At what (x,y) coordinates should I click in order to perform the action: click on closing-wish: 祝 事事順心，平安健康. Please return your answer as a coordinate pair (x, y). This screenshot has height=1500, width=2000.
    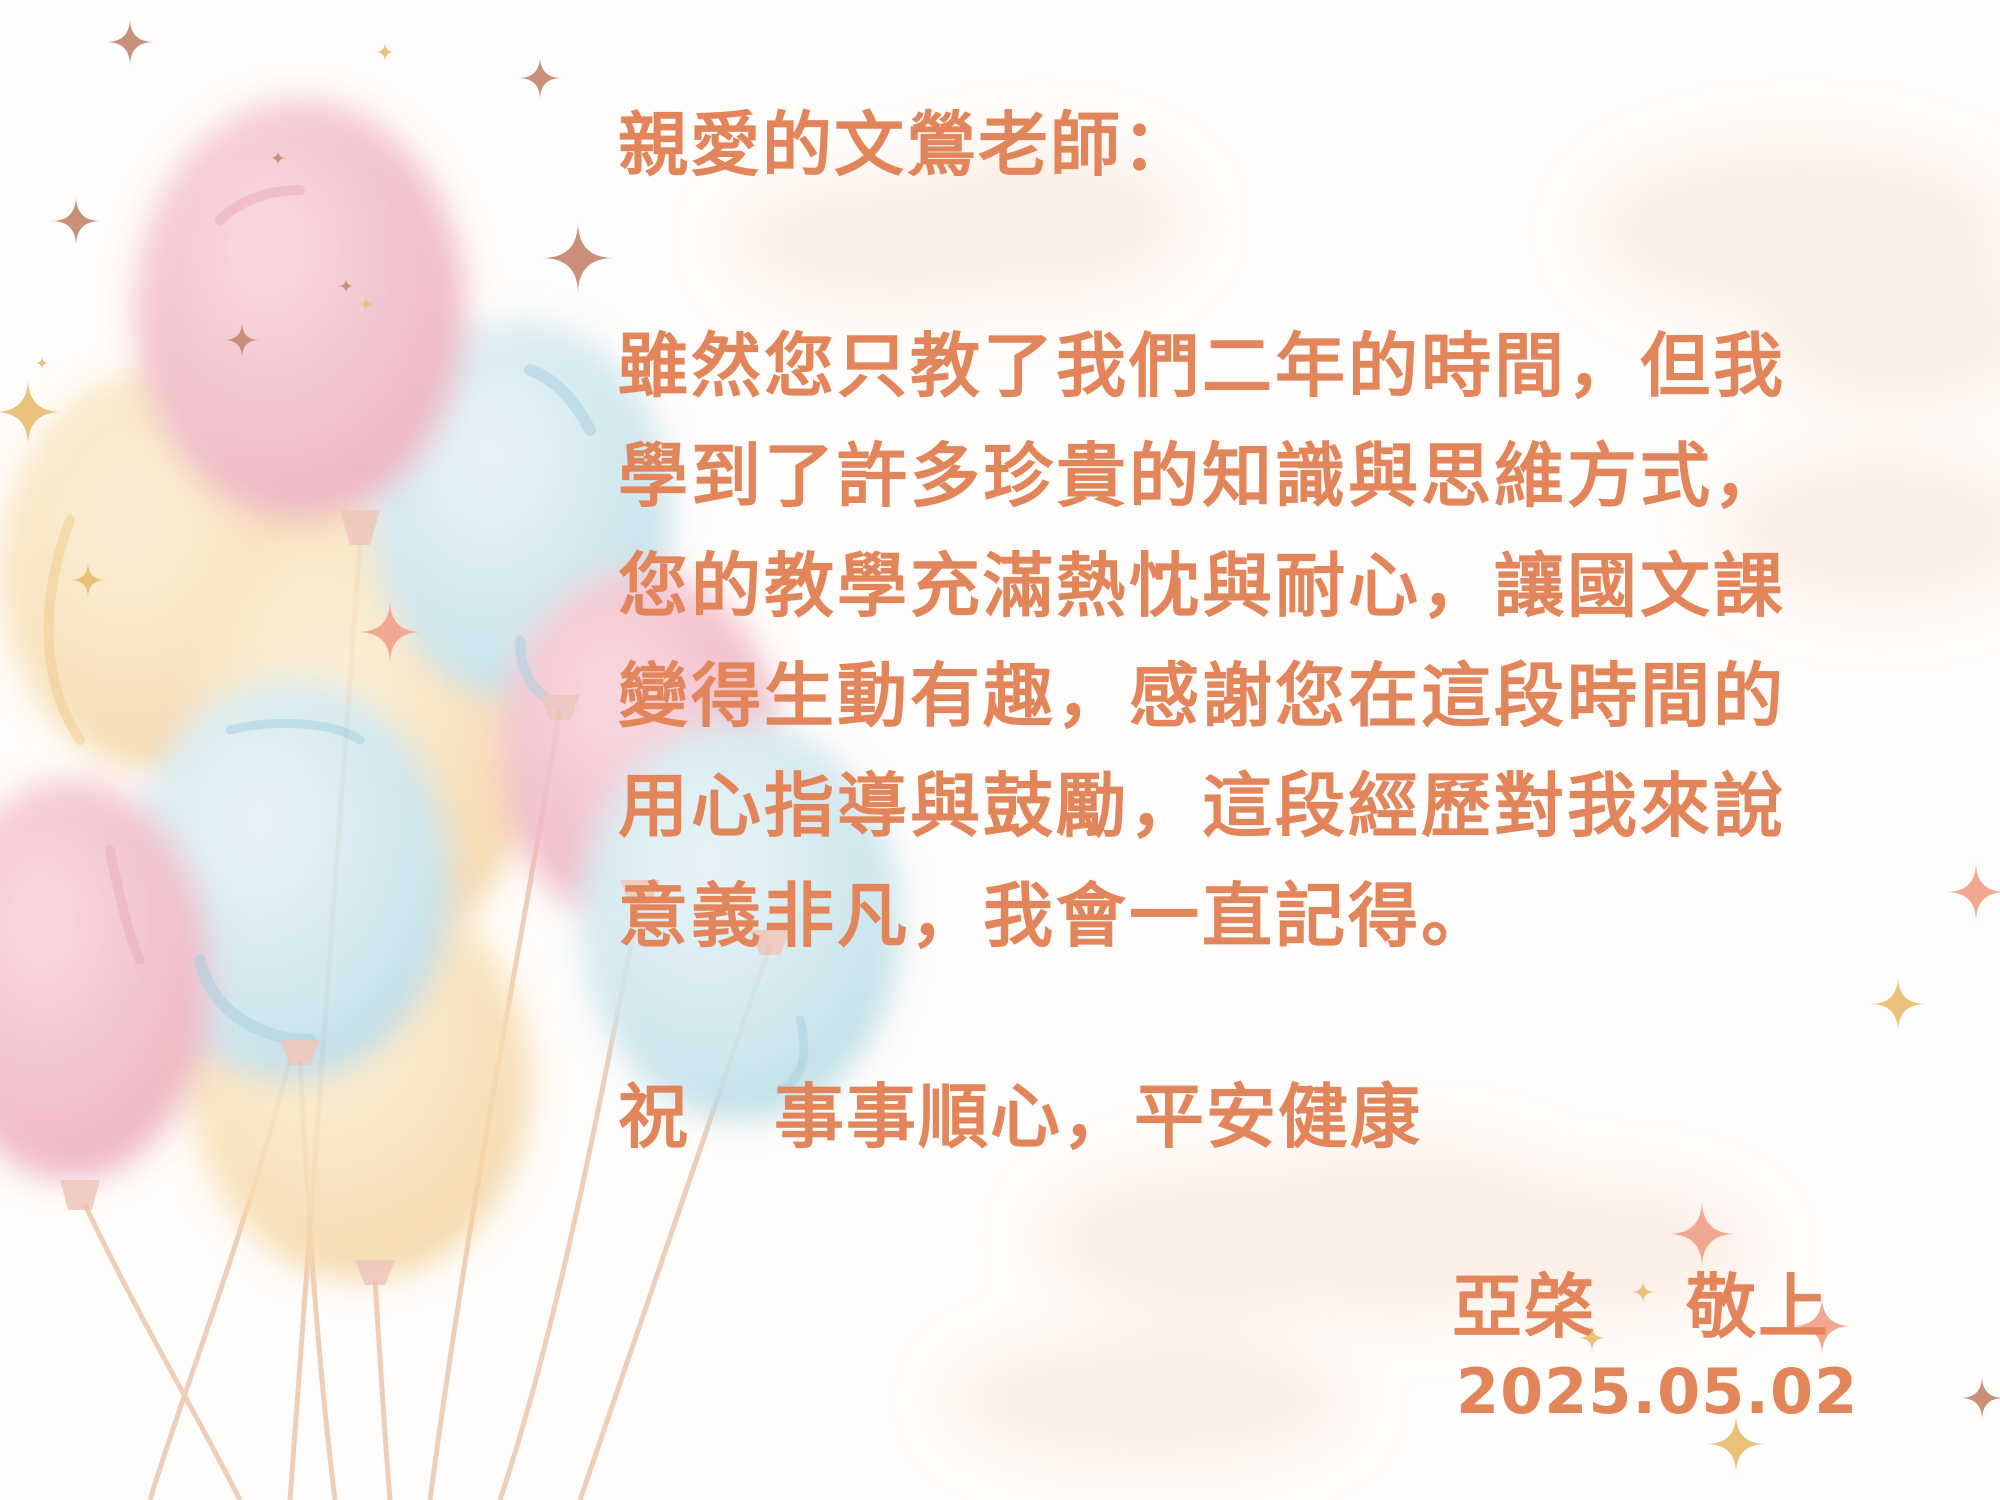
    Looking at the image, I should click on (1020, 1117).